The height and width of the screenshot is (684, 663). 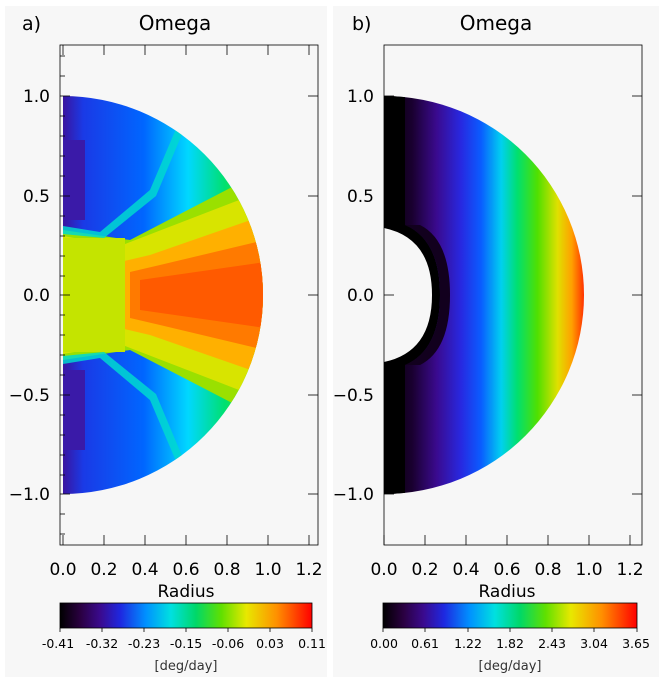 I want to click on panel-a-ytick-label: −1.0, so click(x=29, y=495).